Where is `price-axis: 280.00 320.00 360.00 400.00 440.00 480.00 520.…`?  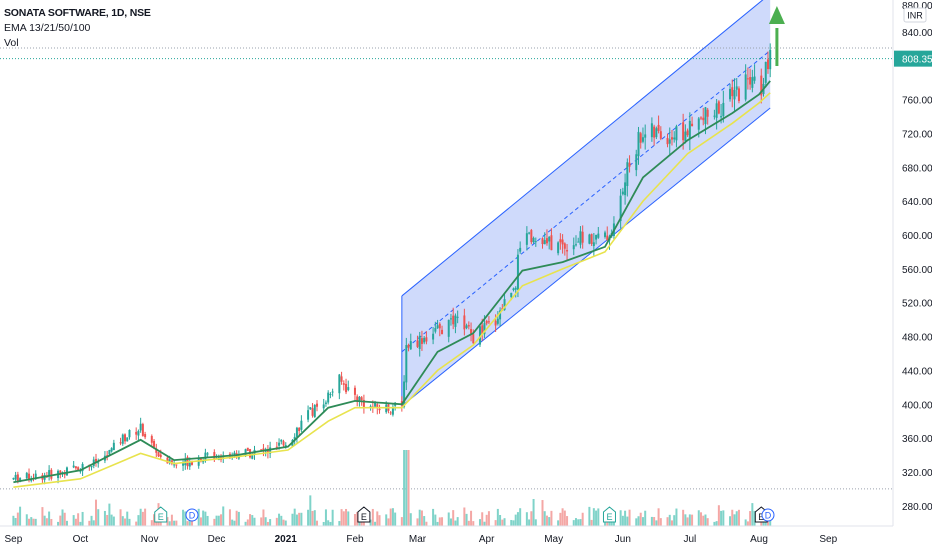
price-axis: 280.00 320.00 360.00 400.00 440.00 480.00 520.… is located at coordinates (912, 275).